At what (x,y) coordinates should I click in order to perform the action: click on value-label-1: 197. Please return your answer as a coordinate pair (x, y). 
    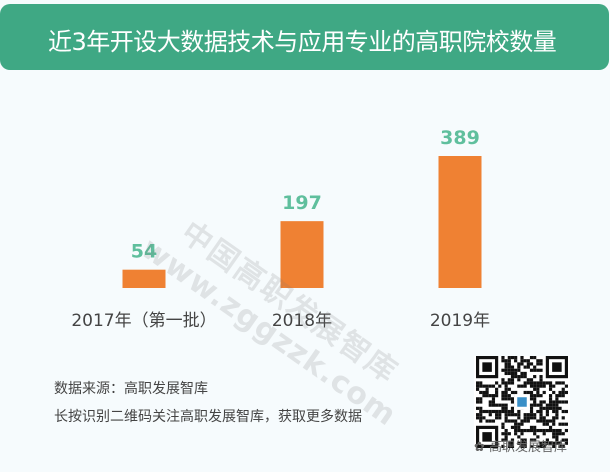
    Looking at the image, I should click on (302, 203).